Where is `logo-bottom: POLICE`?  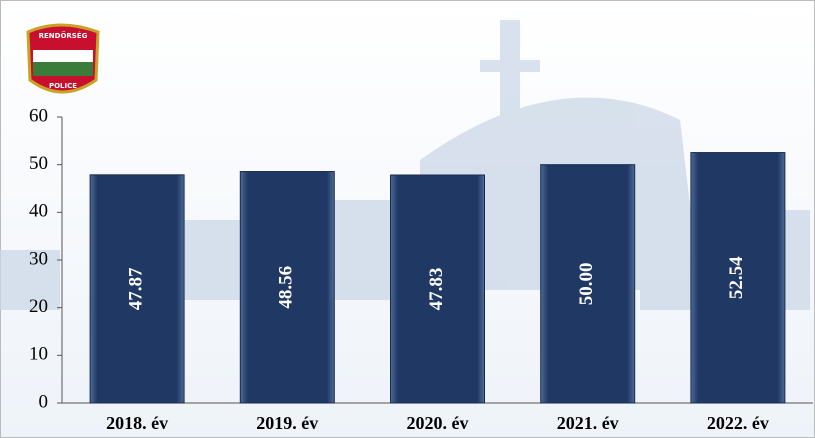
logo-bottom: POLICE is located at coordinates (63, 86).